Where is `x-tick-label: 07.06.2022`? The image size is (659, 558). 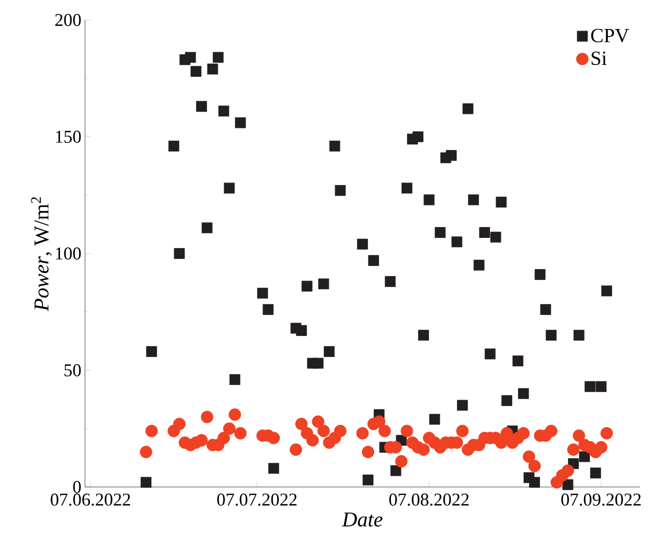 x-tick-label: 07.06.2022 is located at coordinates (90, 500).